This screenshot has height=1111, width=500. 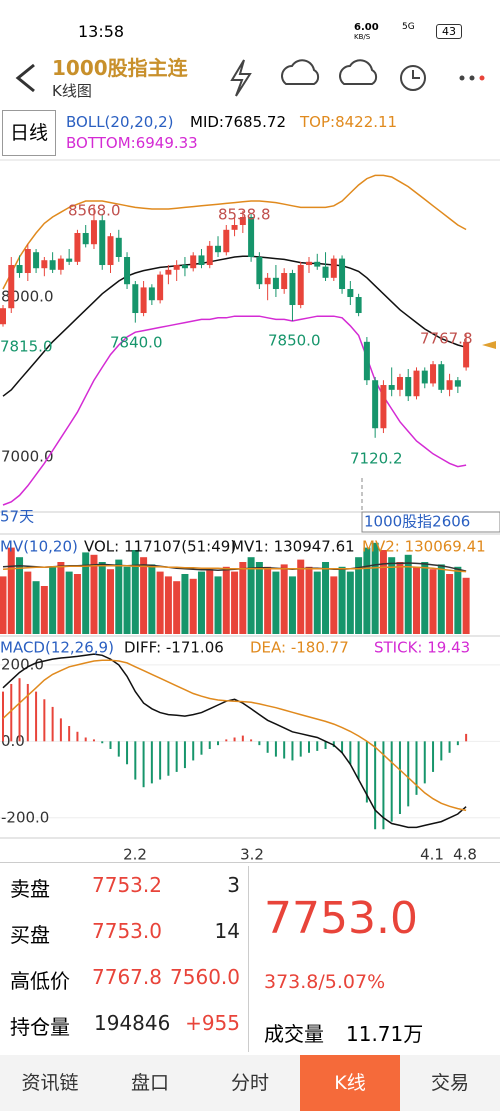 I want to click on annotation: 7120.2, so click(x=376, y=459).